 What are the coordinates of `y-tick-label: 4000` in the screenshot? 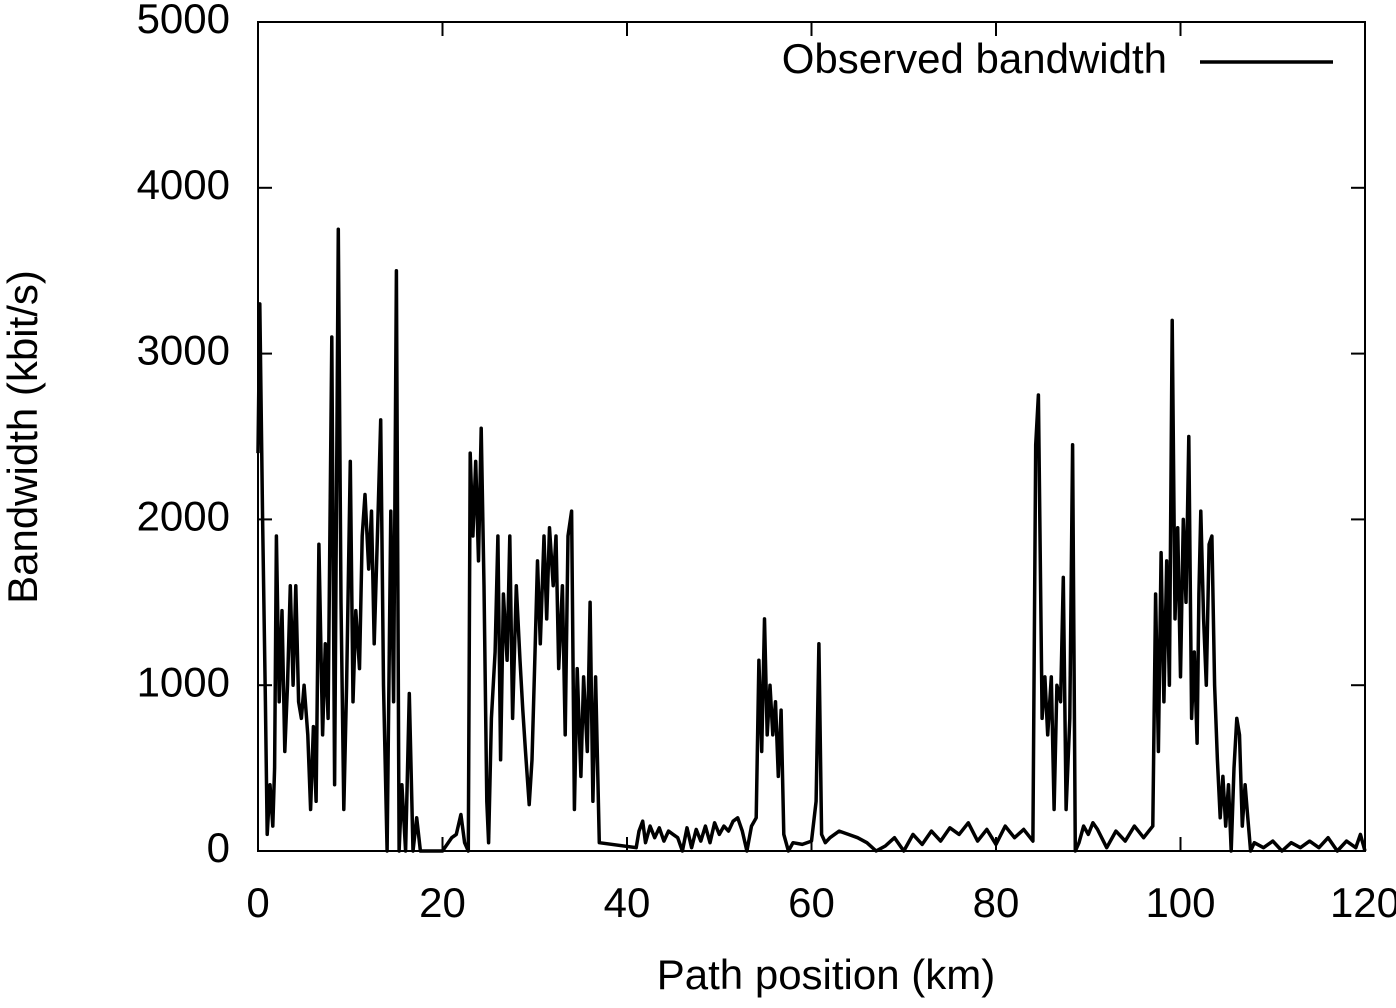 It's located at (183, 184).